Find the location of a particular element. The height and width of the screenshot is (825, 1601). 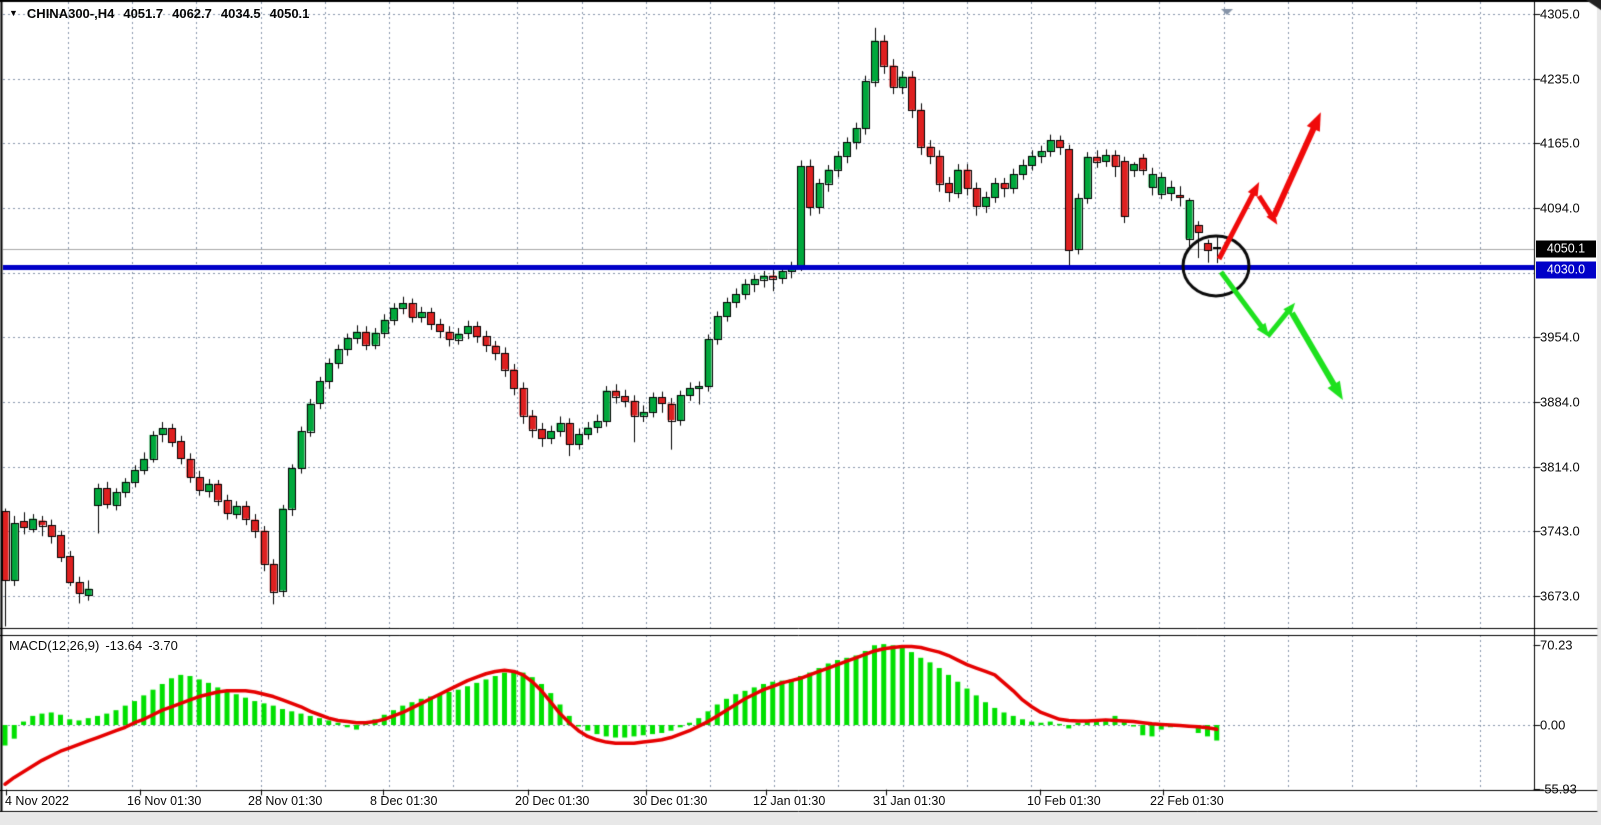

time-axis-label: 22 Feb 01:30 is located at coordinates (1187, 801).